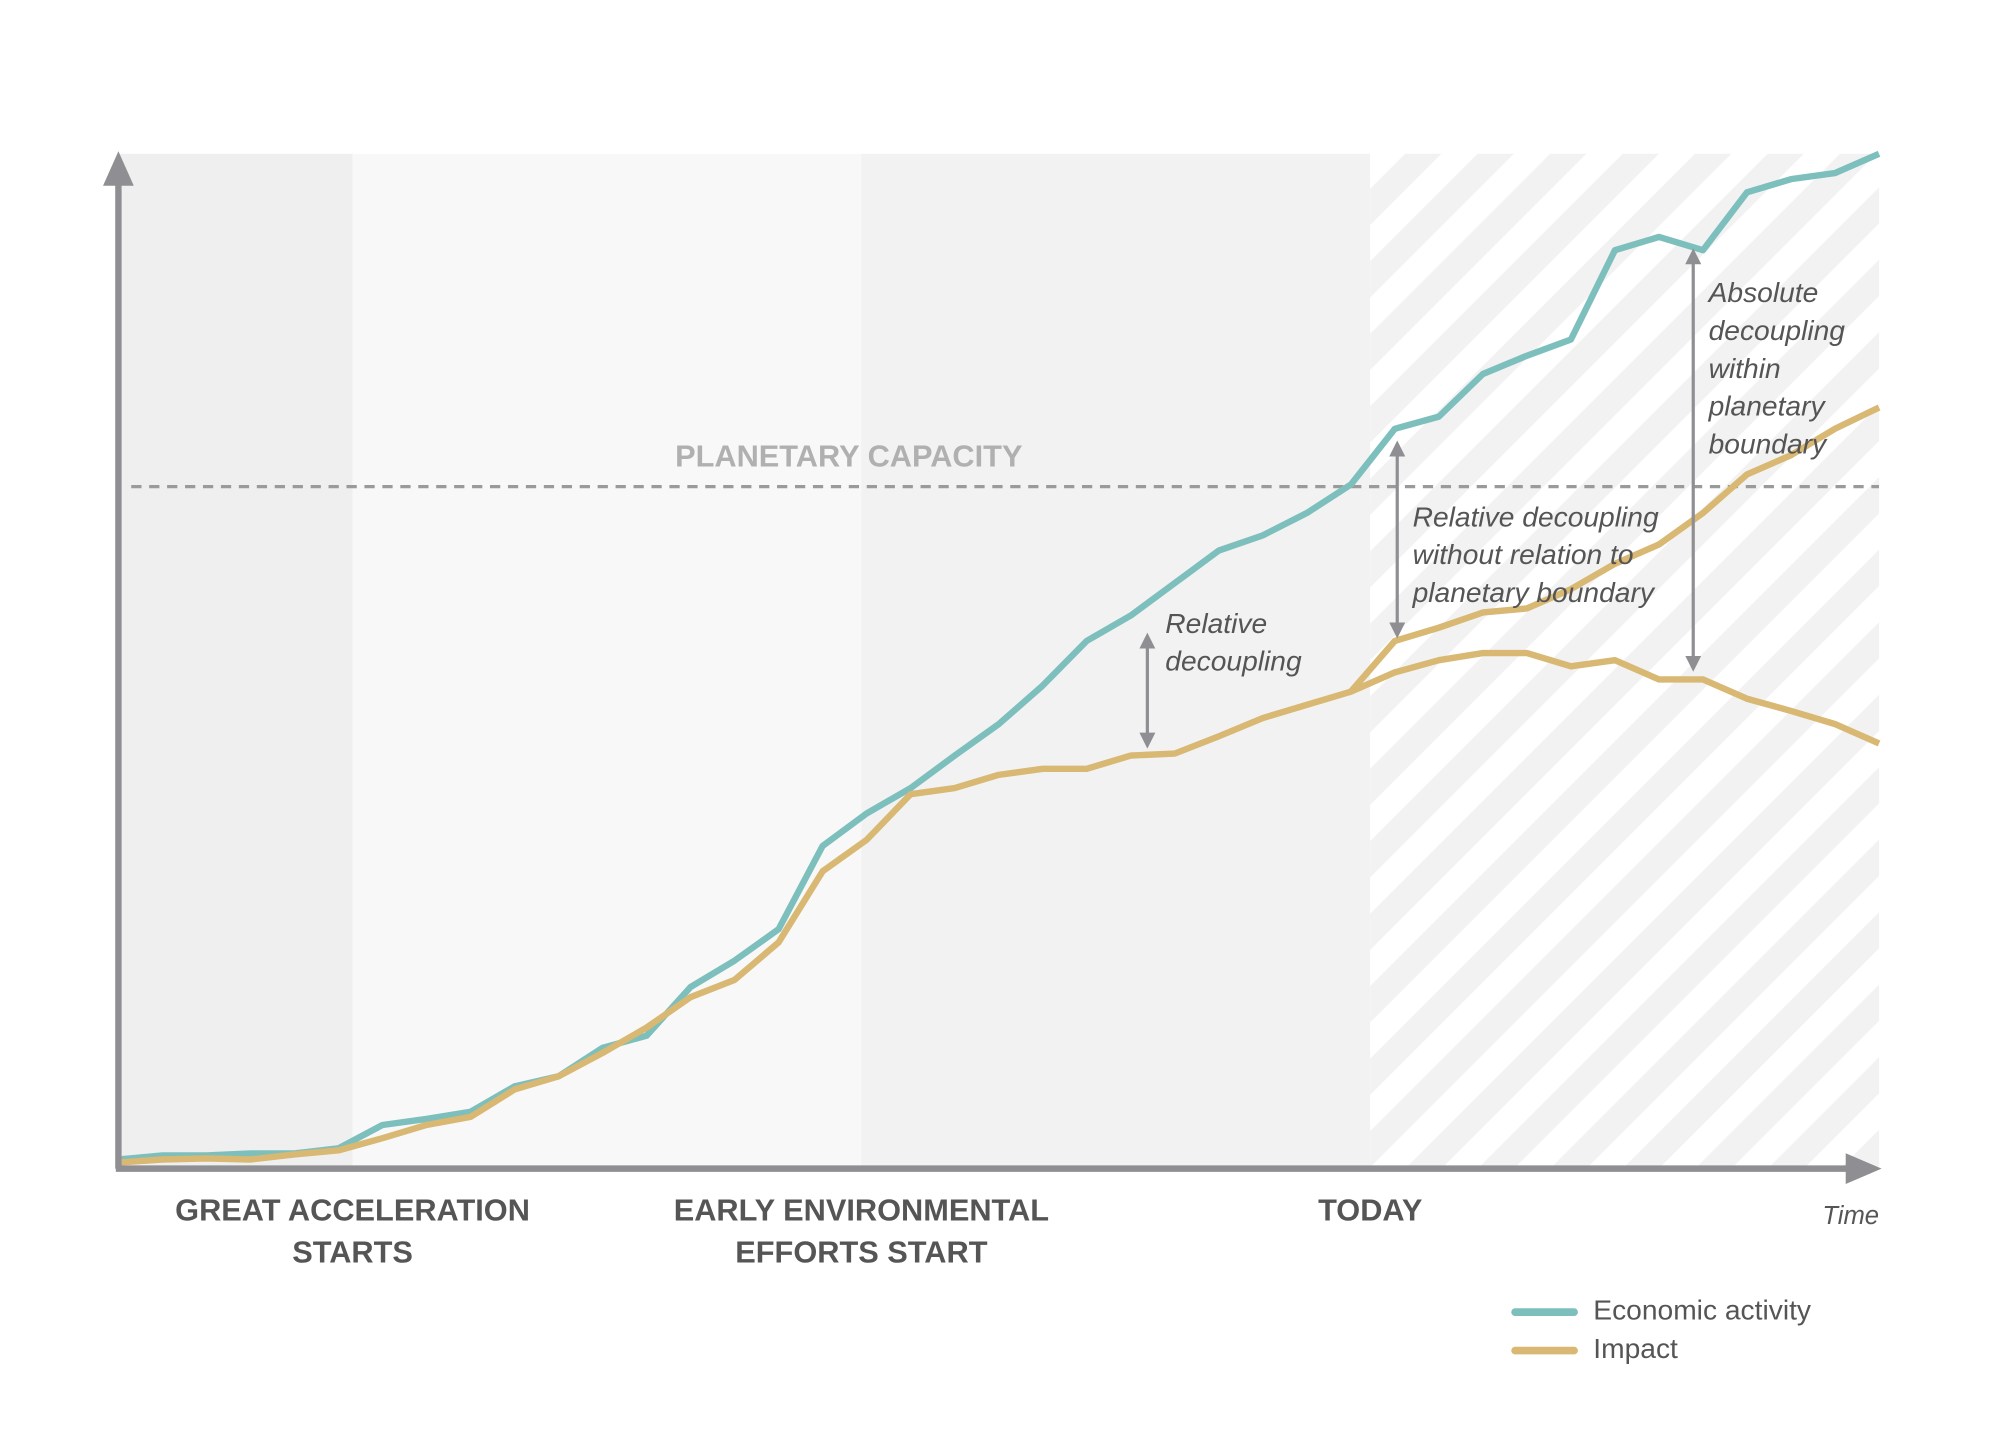  I want to click on annotation: planetary, so click(1767, 406).